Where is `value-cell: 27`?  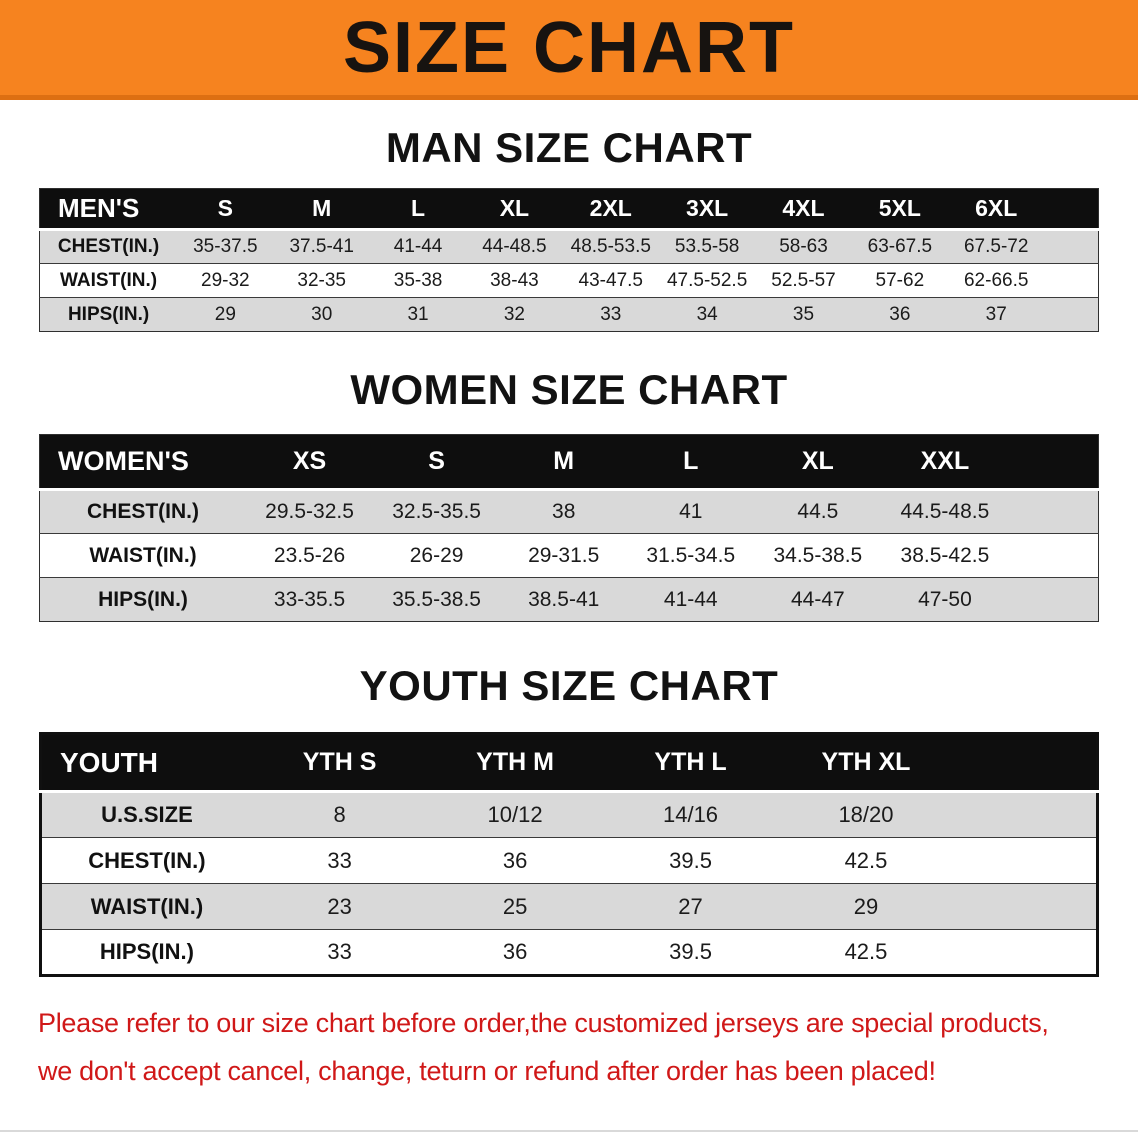 value-cell: 27 is located at coordinates (690, 906).